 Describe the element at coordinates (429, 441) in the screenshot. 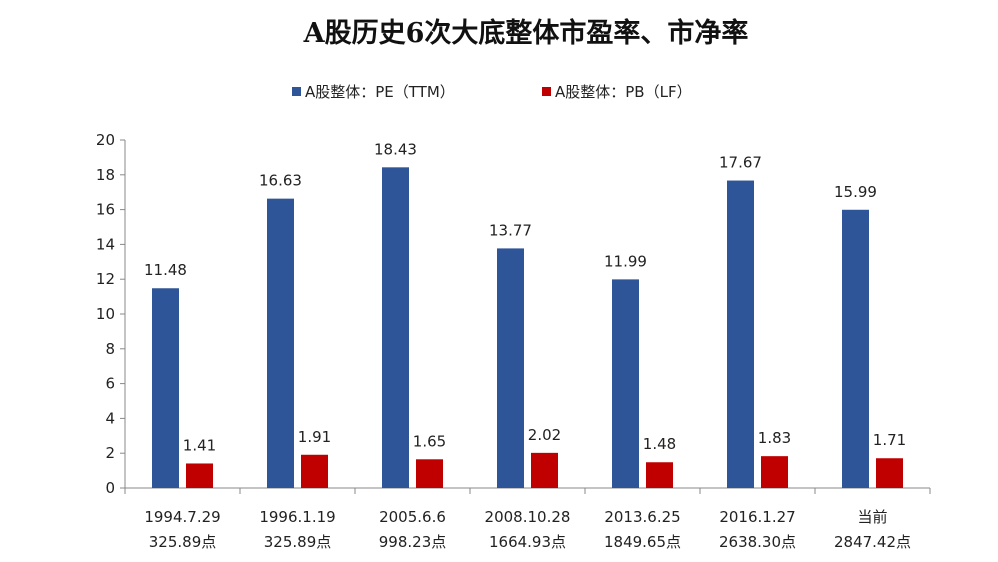

I see `pb-data-label: 1.65` at that location.